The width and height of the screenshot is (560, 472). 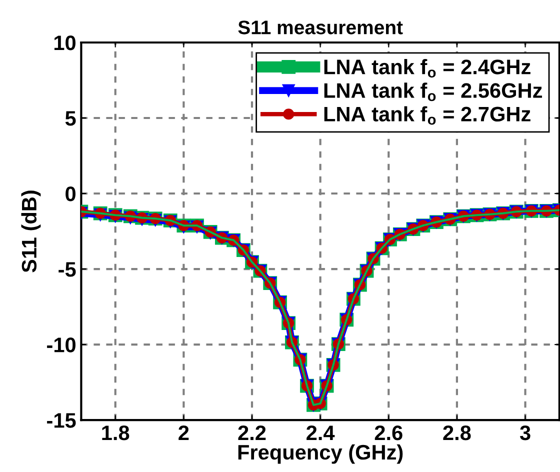 What do you see at coordinates (61, 420) in the screenshot?
I see `y-tick-label: -15` at bounding box center [61, 420].